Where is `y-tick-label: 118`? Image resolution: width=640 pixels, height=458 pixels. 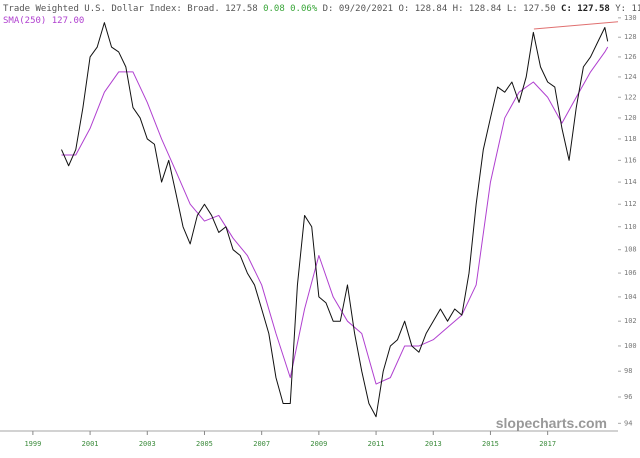 y-tick-label: 118 is located at coordinates (630, 139).